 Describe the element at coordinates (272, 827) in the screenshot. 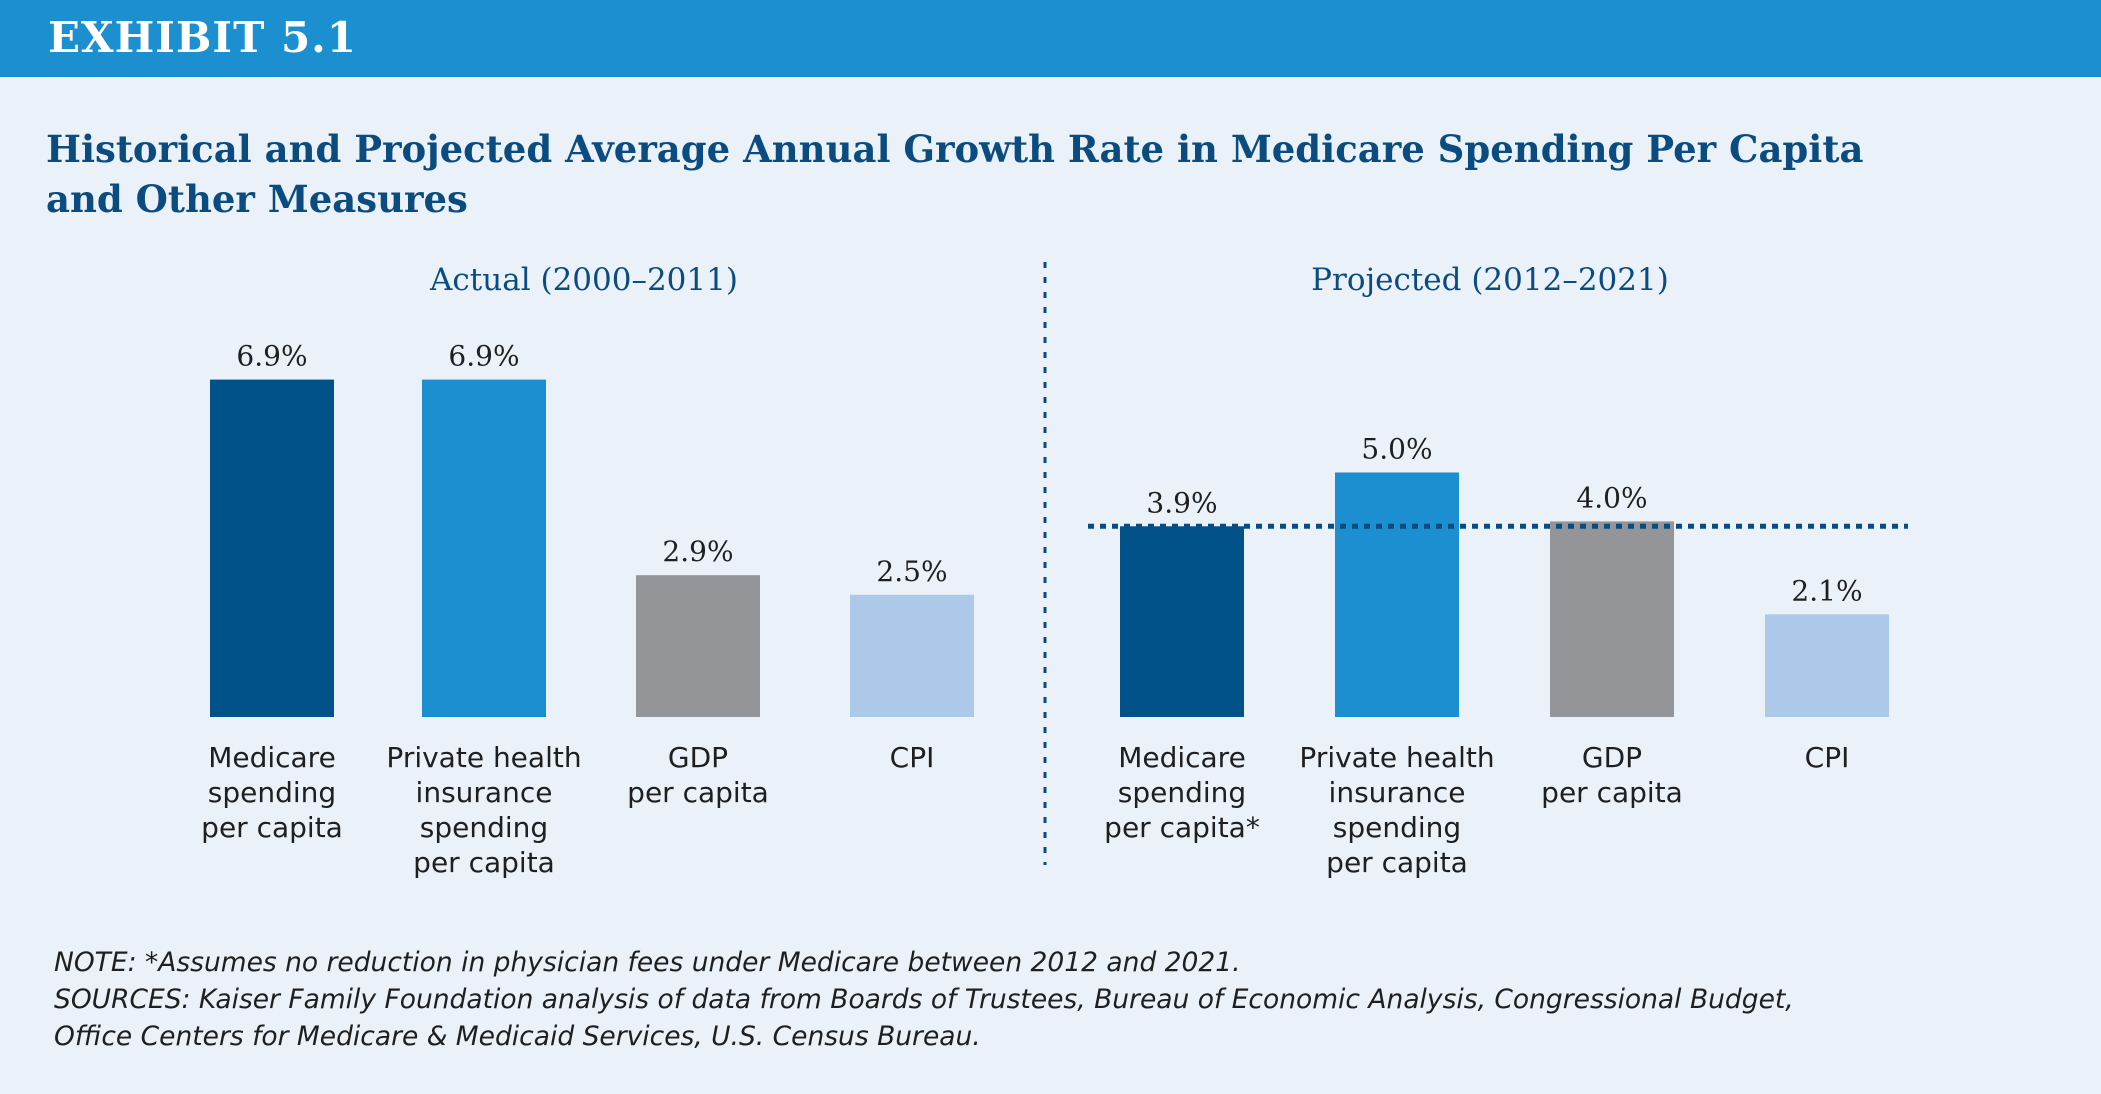

I see `category-label-1-1-line-3: per capita` at that location.